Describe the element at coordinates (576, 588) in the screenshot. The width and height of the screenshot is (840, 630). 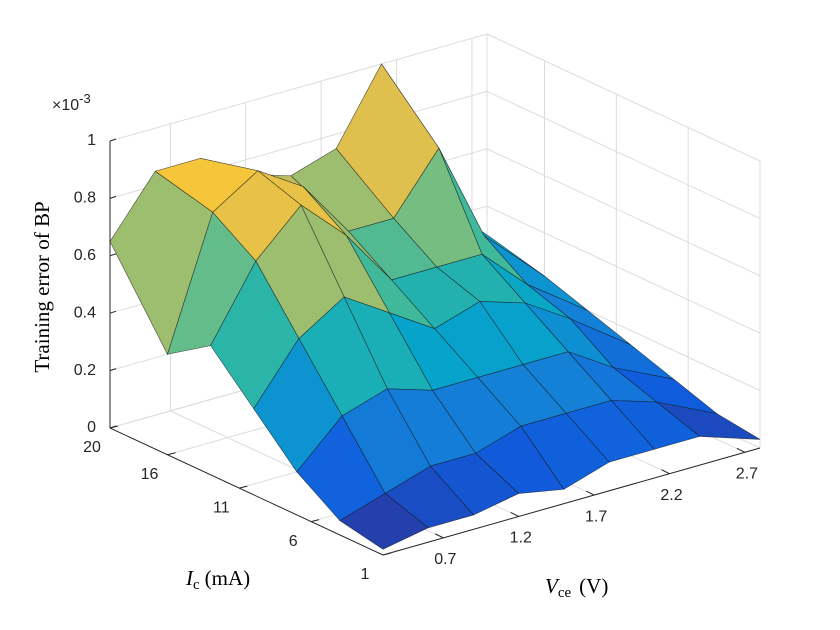
I see `x-axis-label: Vce (V)` at that location.